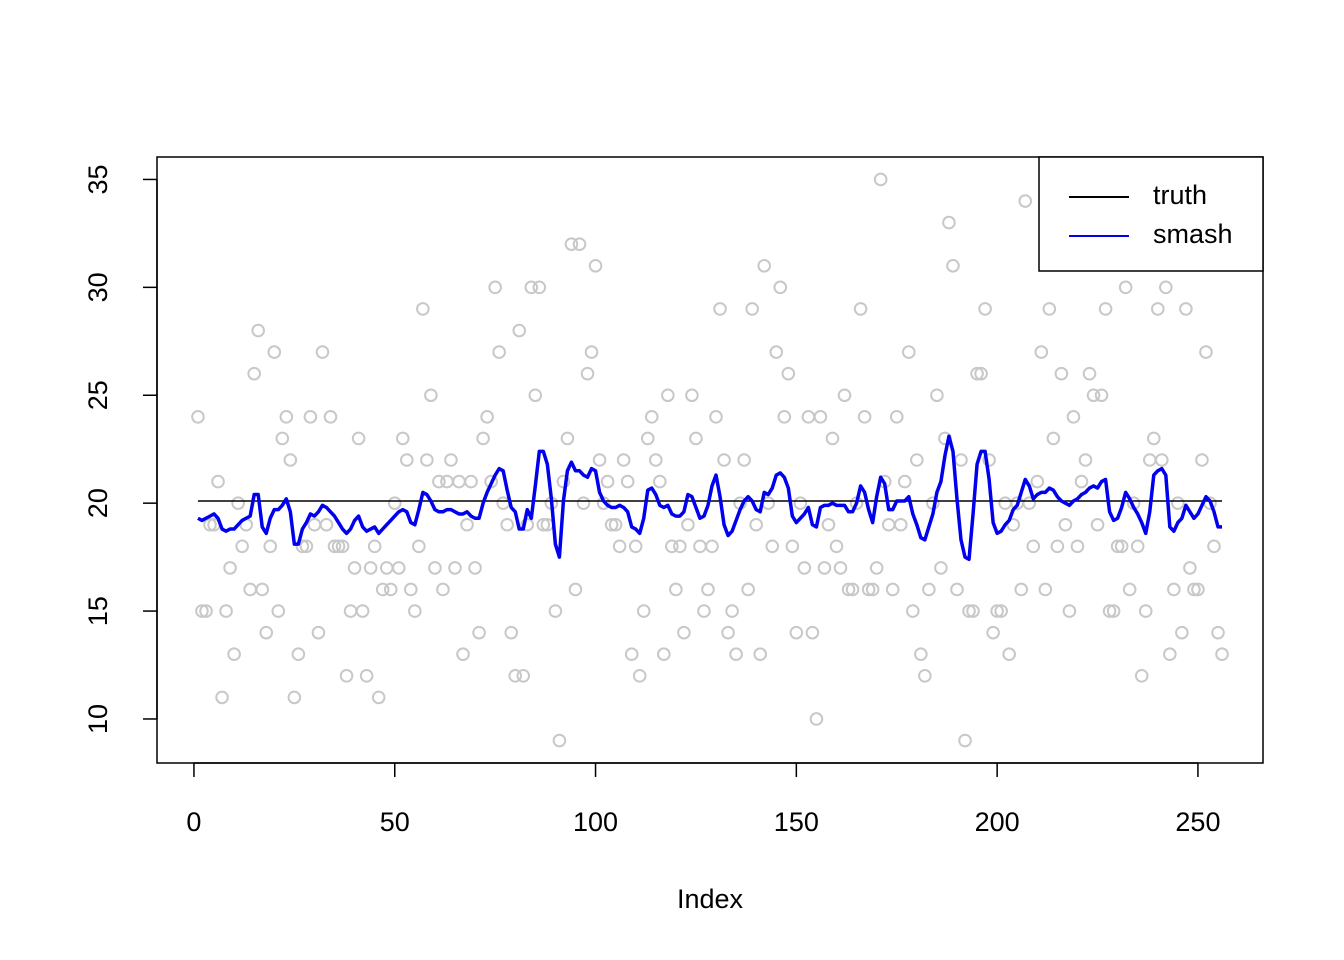 The width and height of the screenshot is (1344, 960). I want to click on y-tick-label: 25, so click(98, 395).